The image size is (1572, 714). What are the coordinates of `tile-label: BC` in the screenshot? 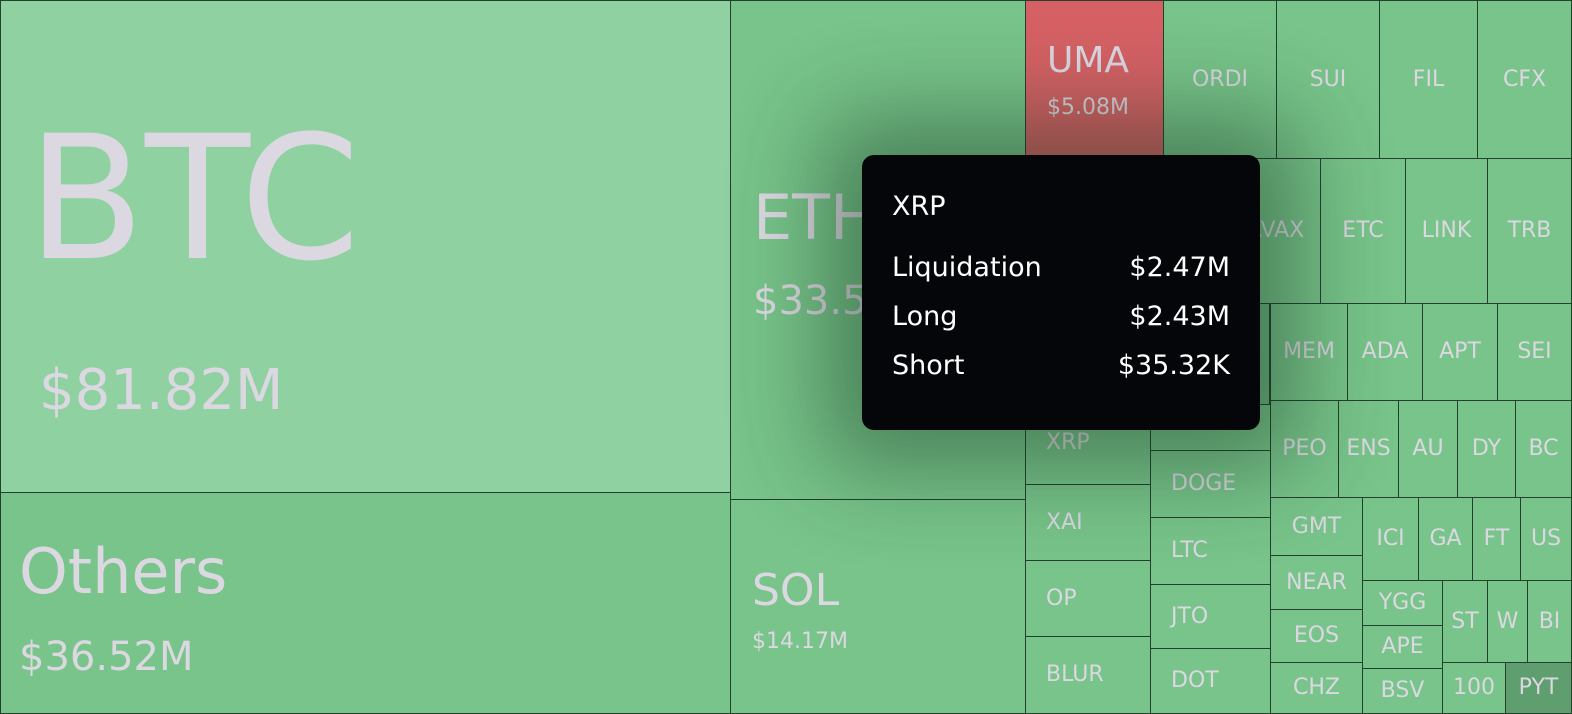 It's located at (1543, 448).